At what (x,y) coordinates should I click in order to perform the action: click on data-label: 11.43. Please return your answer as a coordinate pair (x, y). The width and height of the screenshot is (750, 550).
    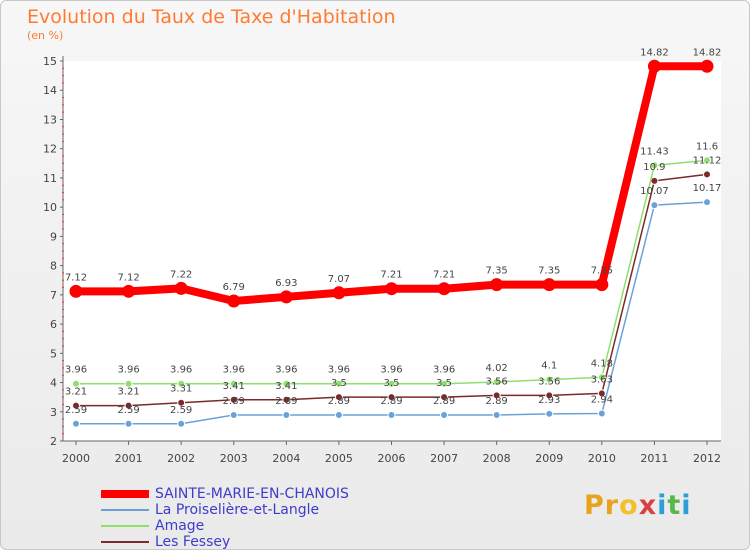
    Looking at the image, I should click on (654, 151).